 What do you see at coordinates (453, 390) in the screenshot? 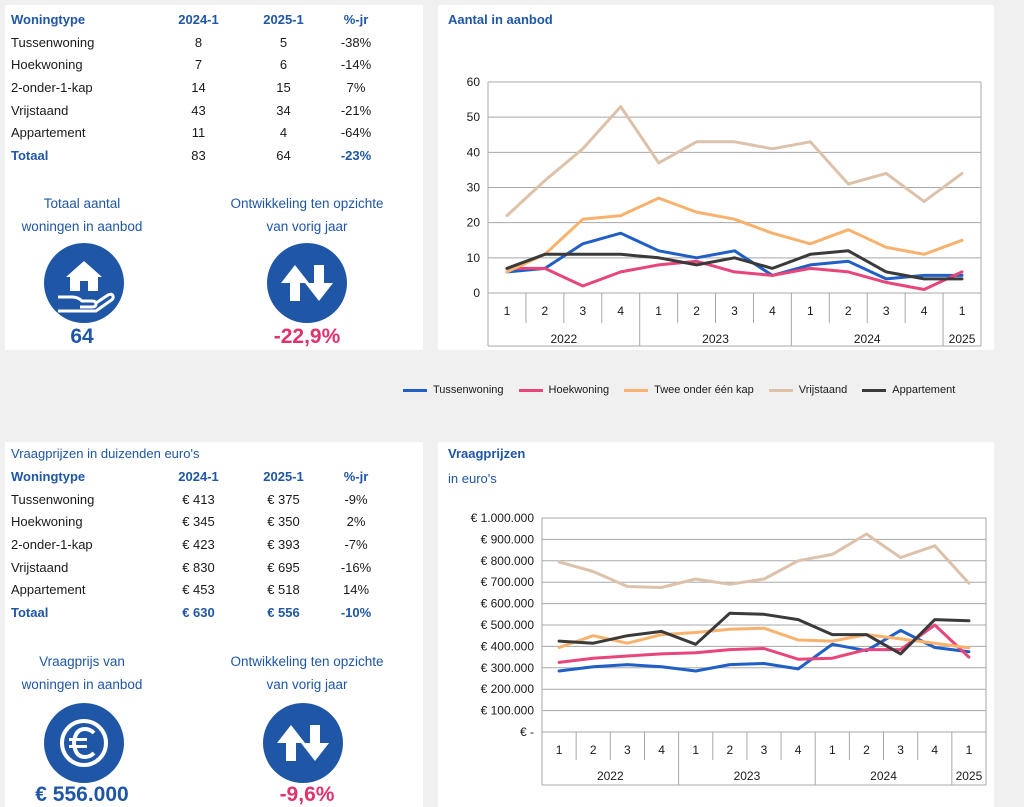
I see `legend-item-tussenwoning: Tussenwoning` at bounding box center [453, 390].